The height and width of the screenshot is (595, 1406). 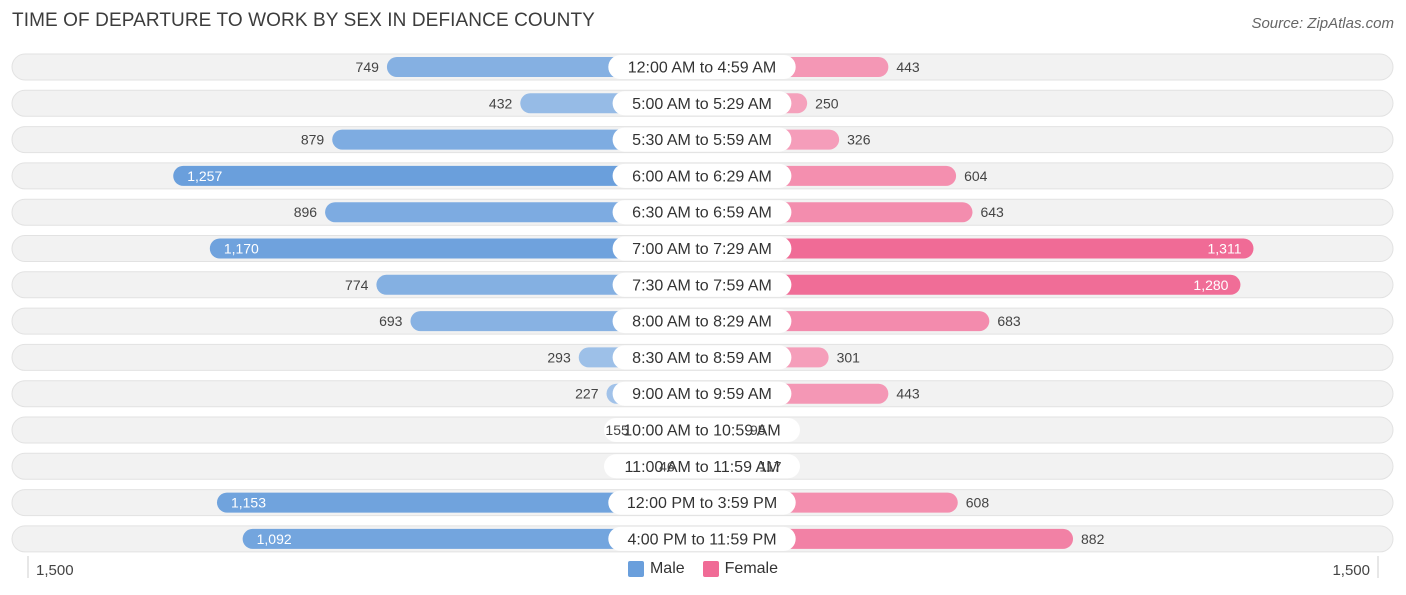 I want to click on value-label-male: 46, so click(x=667, y=466).